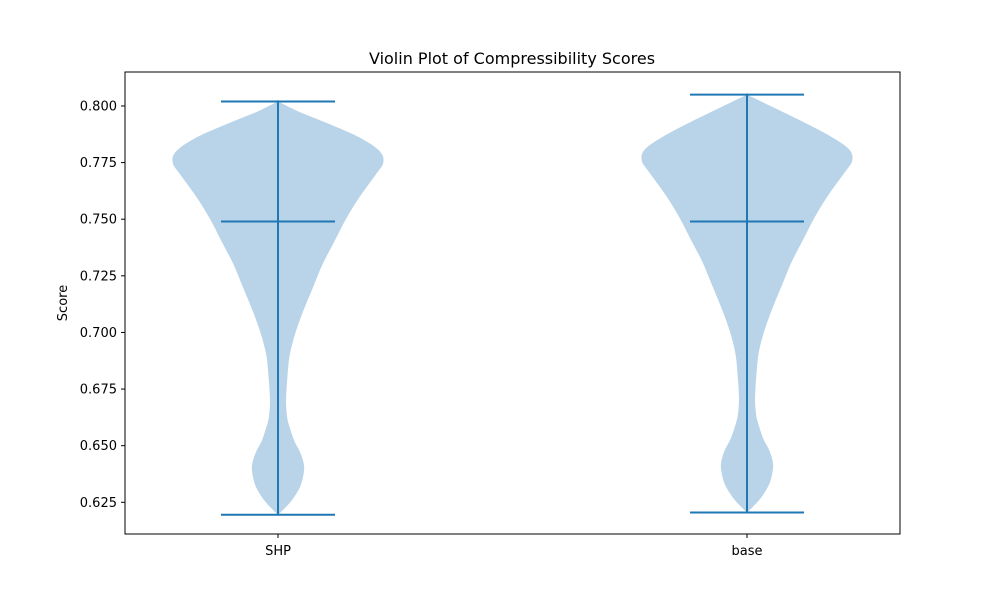 This screenshot has height=600, width=1000. Describe the element at coordinates (98, 503) in the screenshot. I see `y-tick-label: 0.625` at that location.